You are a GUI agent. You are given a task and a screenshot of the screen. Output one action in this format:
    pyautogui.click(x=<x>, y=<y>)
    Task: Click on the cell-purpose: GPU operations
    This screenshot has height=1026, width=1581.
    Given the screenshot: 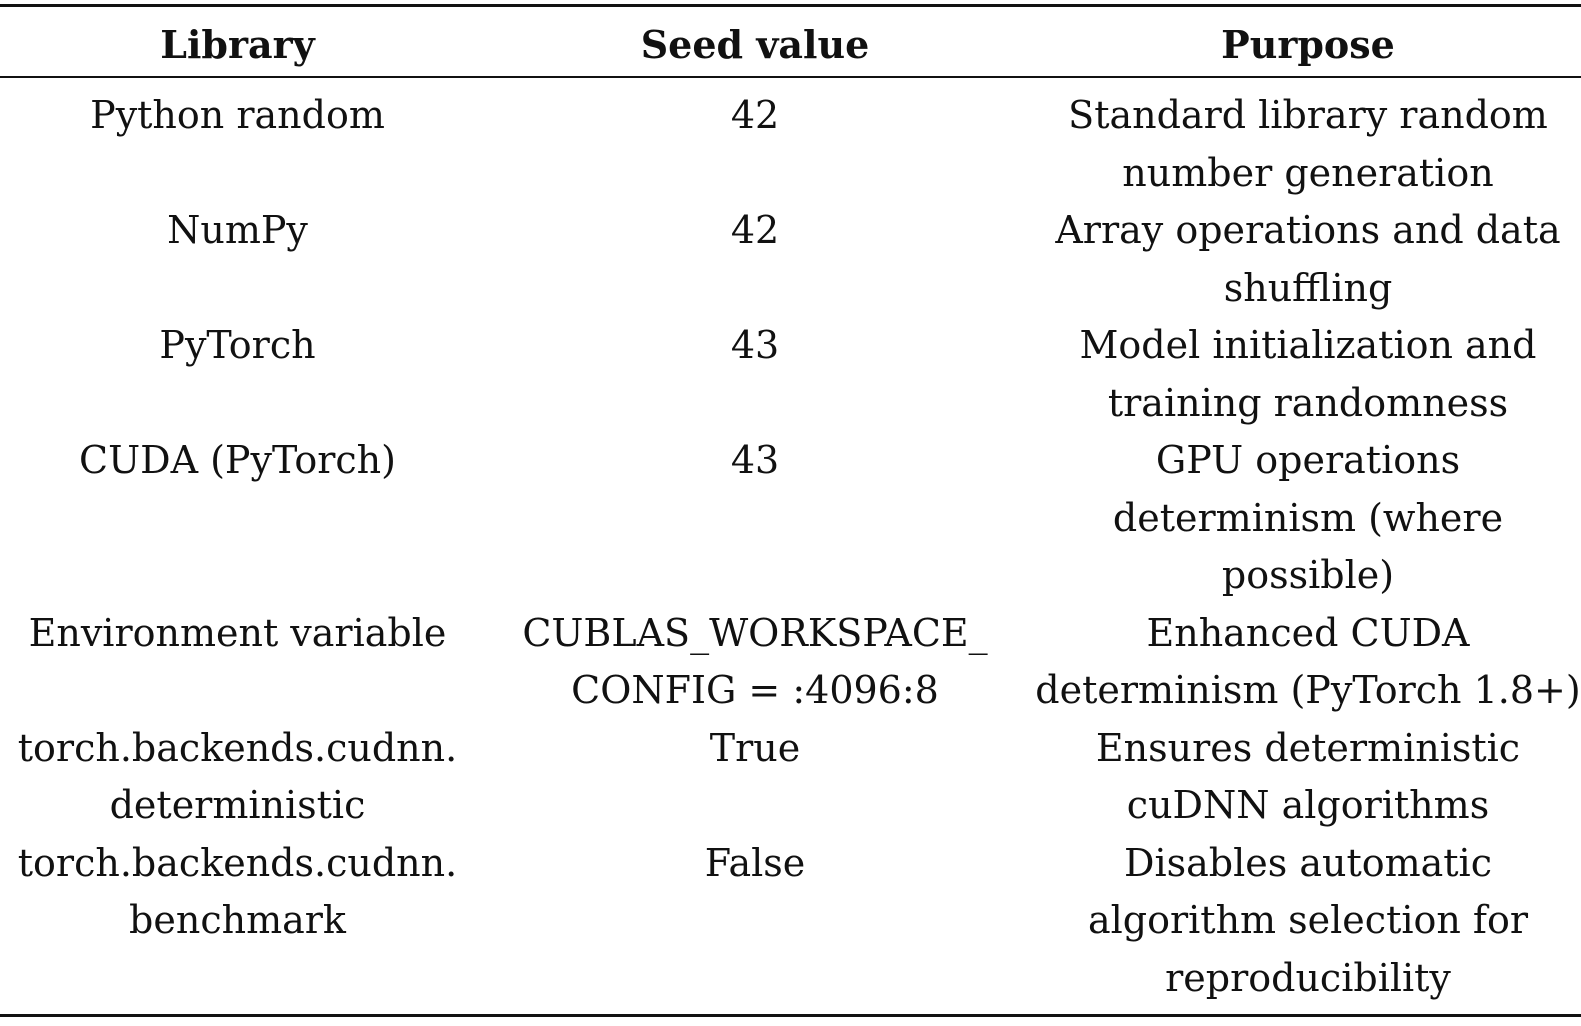 What is the action you would take?
    pyautogui.click(x=1308, y=460)
    